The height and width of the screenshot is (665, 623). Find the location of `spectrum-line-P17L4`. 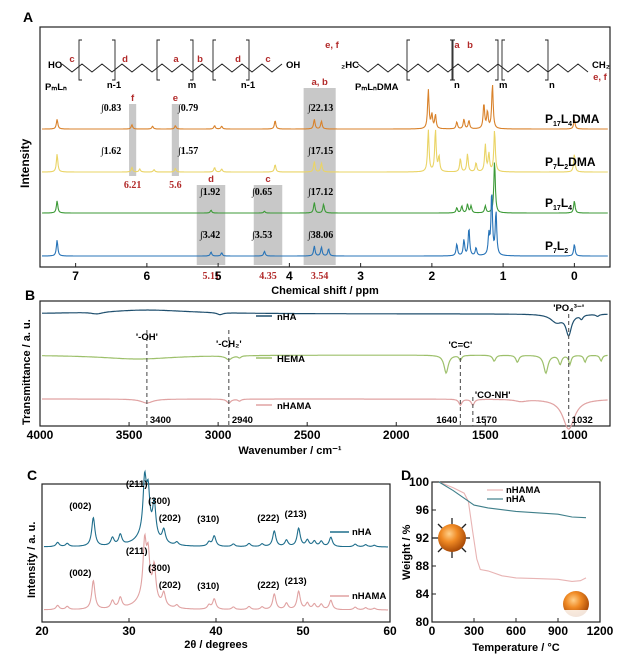

spectrum-line-P17L4 is located at coordinates (325, 188).